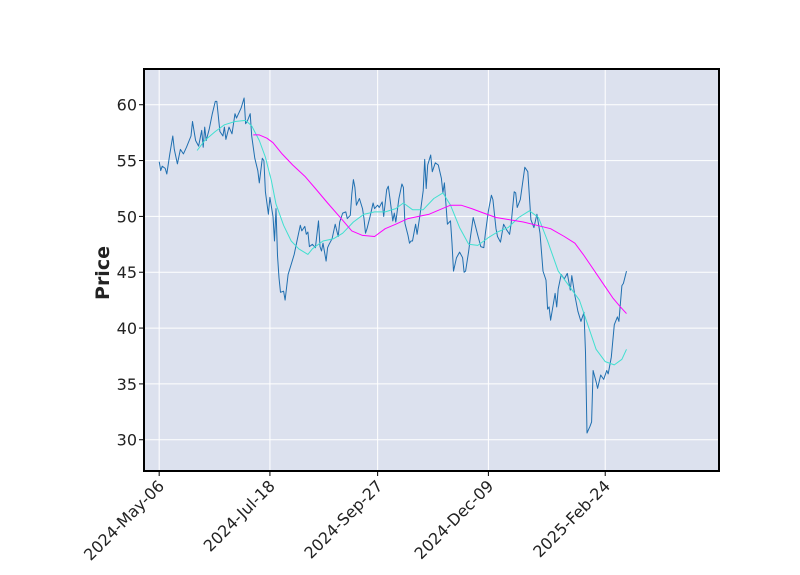 The image size is (800, 575). What do you see at coordinates (127, 272) in the screenshot?
I see `y-tick-label: 45` at bounding box center [127, 272].